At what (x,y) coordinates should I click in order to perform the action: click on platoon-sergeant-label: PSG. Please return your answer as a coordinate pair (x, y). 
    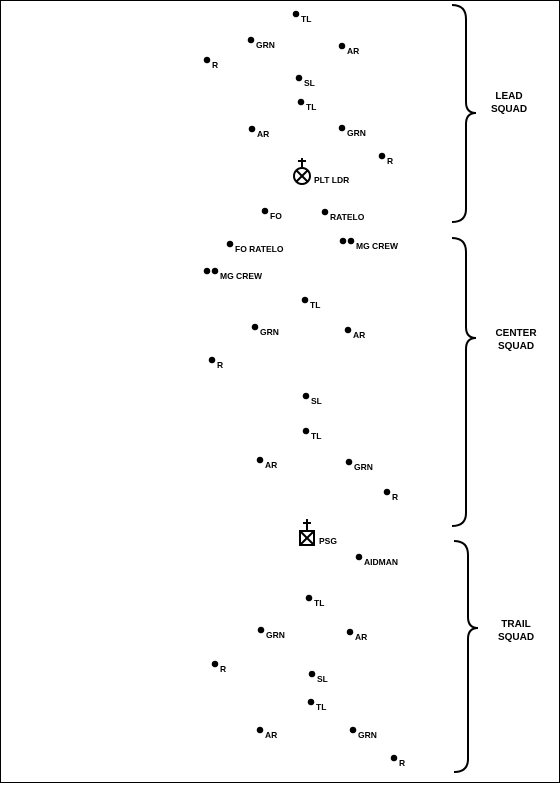
    Looking at the image, I should click on (328, 541).